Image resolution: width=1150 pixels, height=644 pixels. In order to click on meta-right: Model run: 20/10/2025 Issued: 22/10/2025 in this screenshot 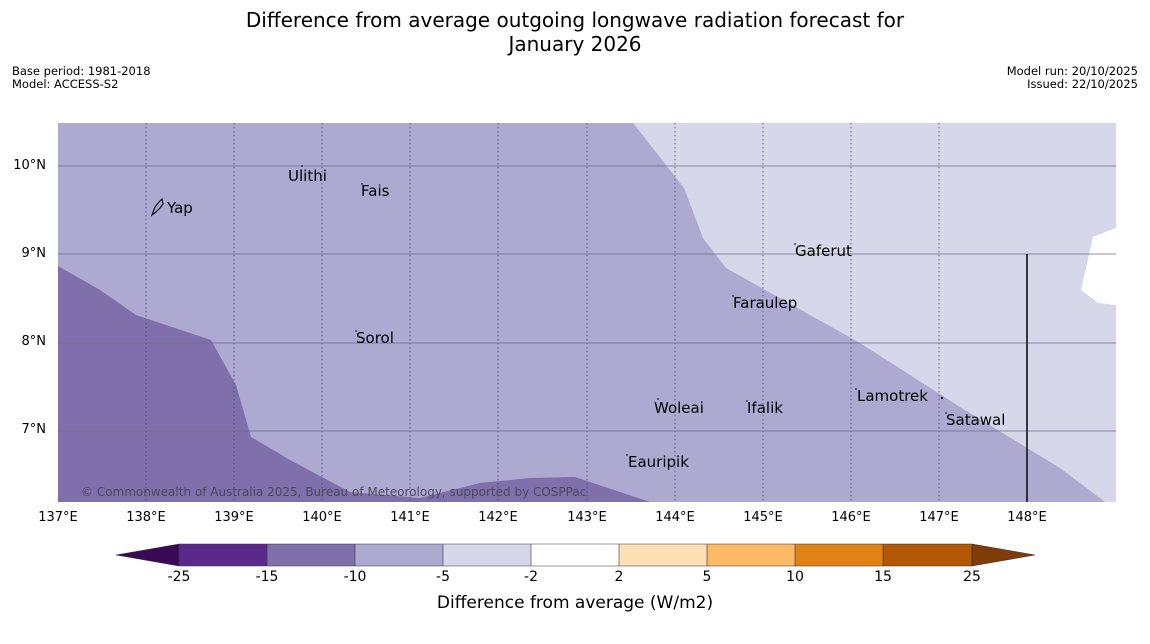, I will do `click(1072, 78)`.